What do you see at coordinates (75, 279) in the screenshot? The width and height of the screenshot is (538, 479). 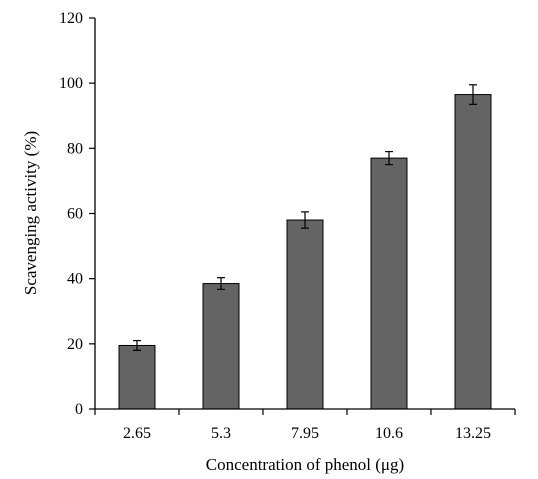 I see `y-tick-label: 40` at bounding box center [75, 279].